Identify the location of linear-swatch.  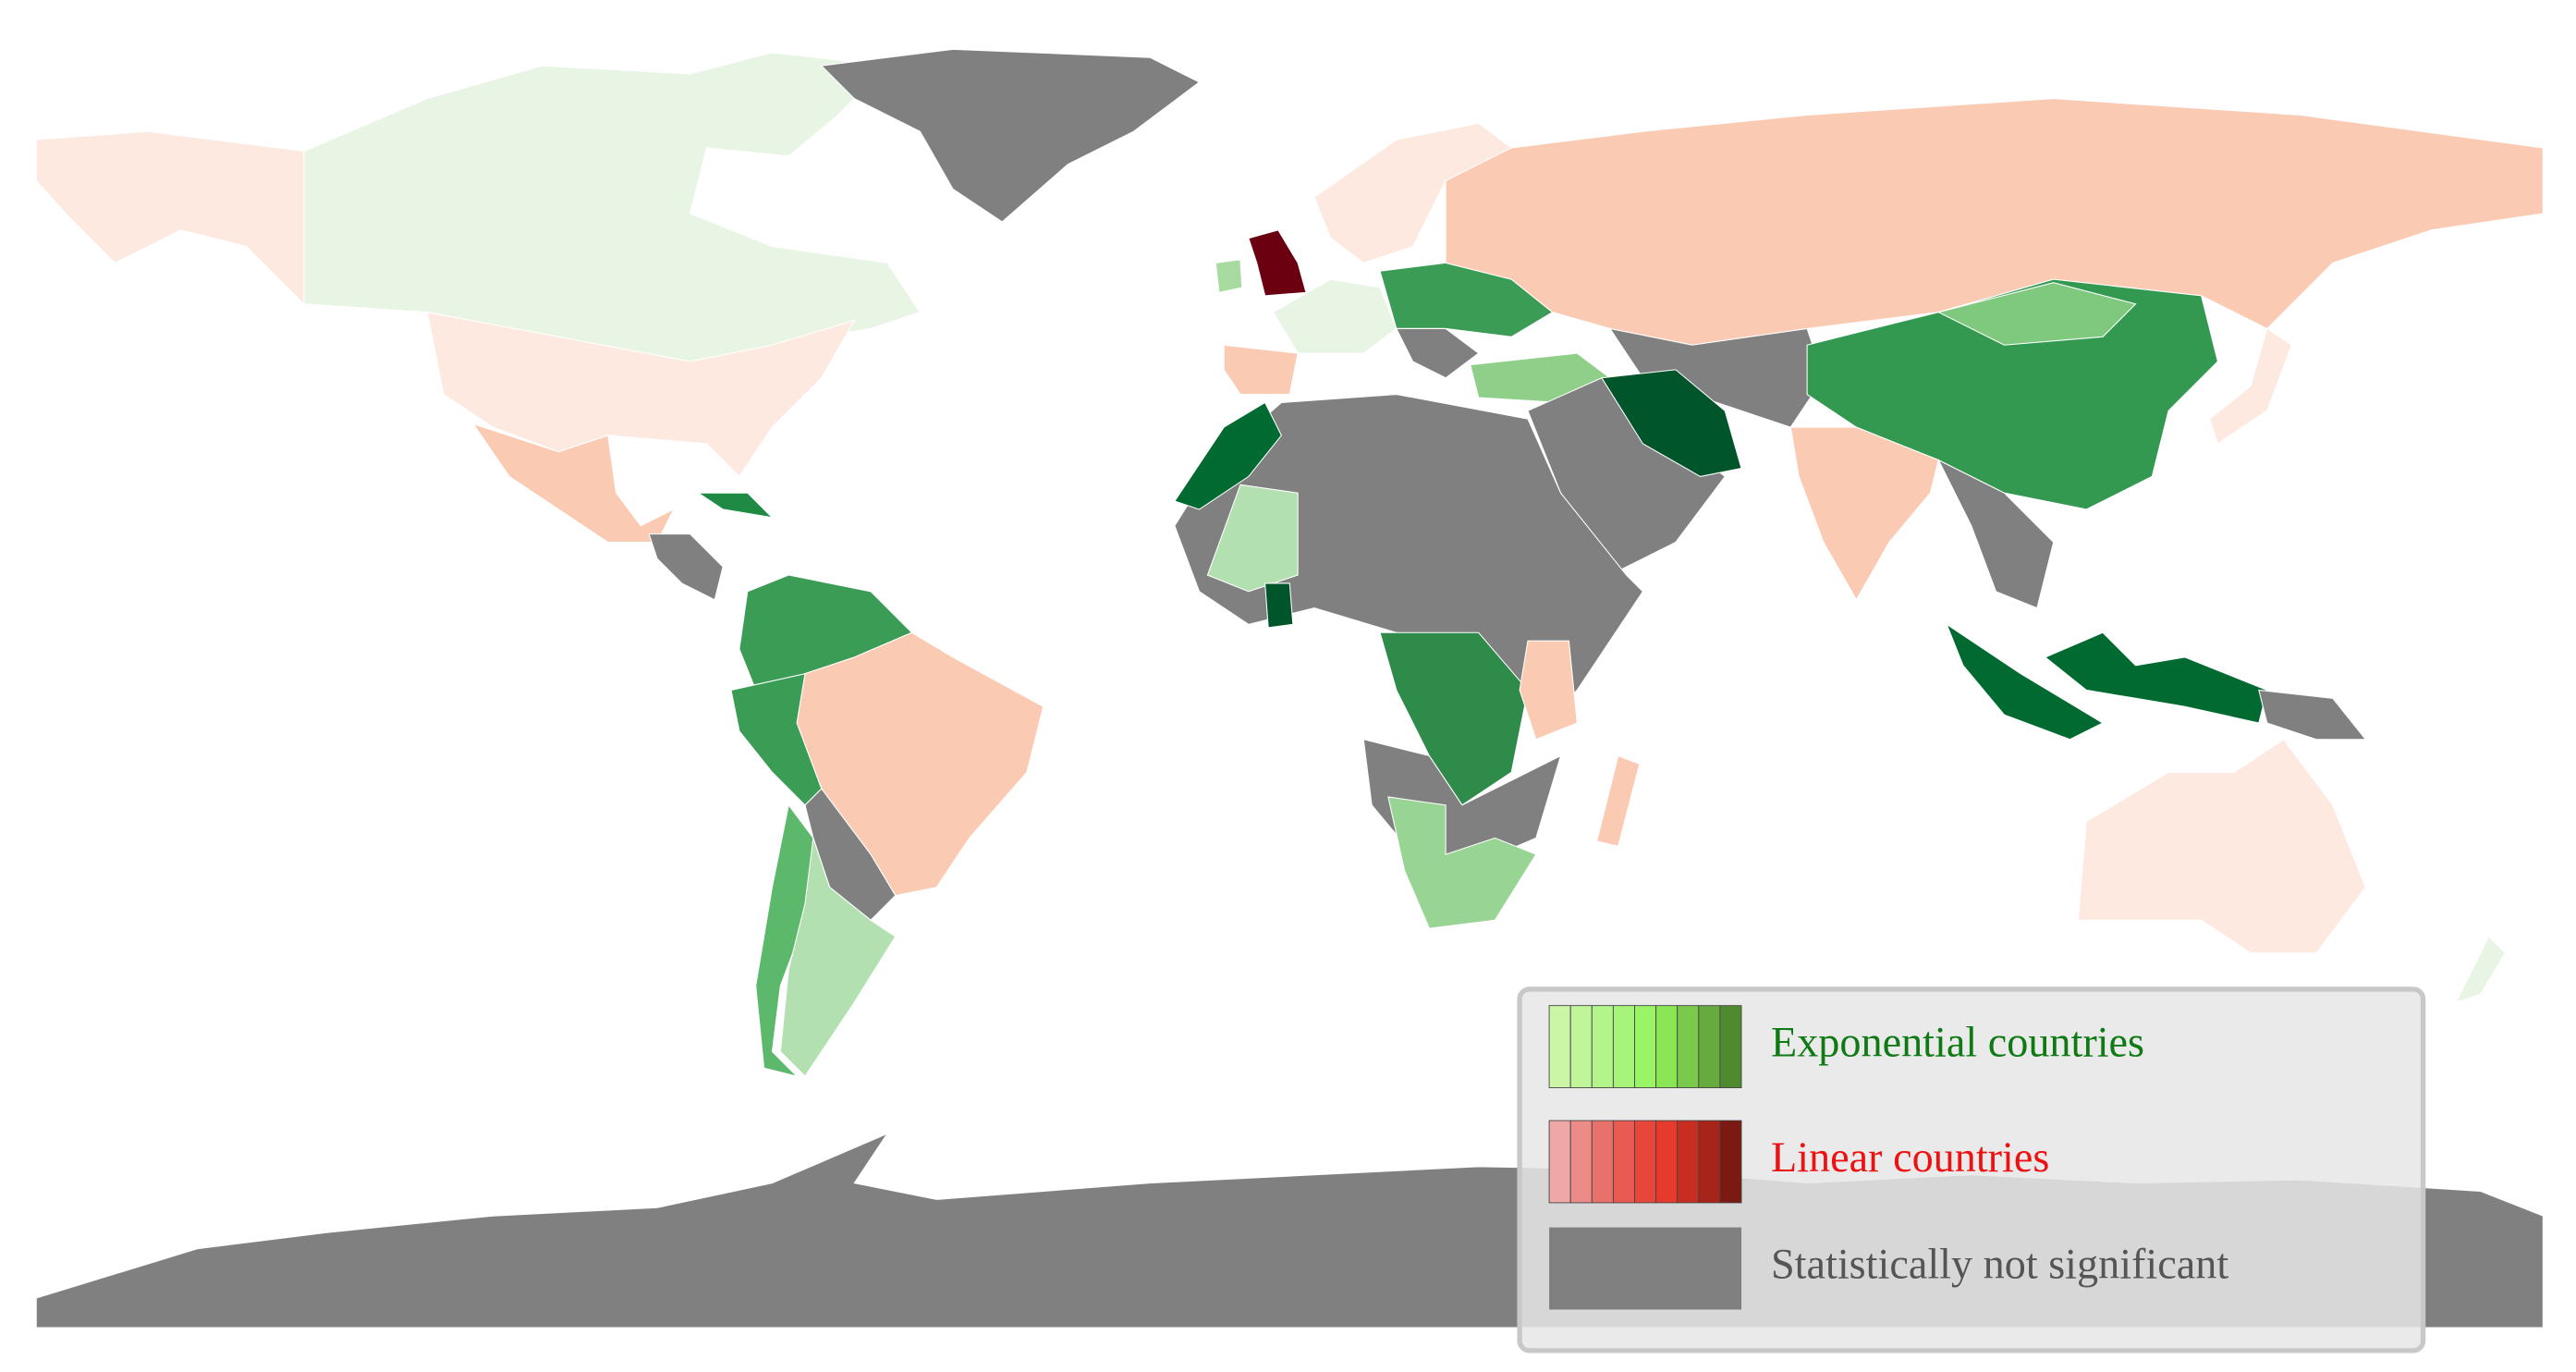
(1645, 1162).